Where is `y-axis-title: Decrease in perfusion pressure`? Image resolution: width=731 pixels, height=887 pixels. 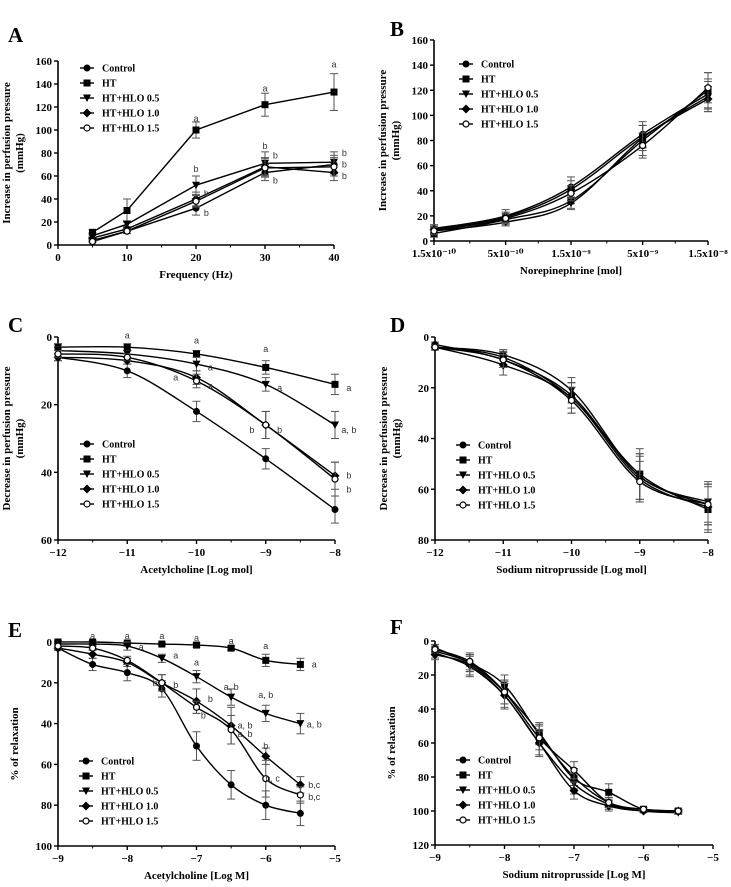
y-axis-title: Decrease in perfusion pressure is located at coordinates (7, 438).